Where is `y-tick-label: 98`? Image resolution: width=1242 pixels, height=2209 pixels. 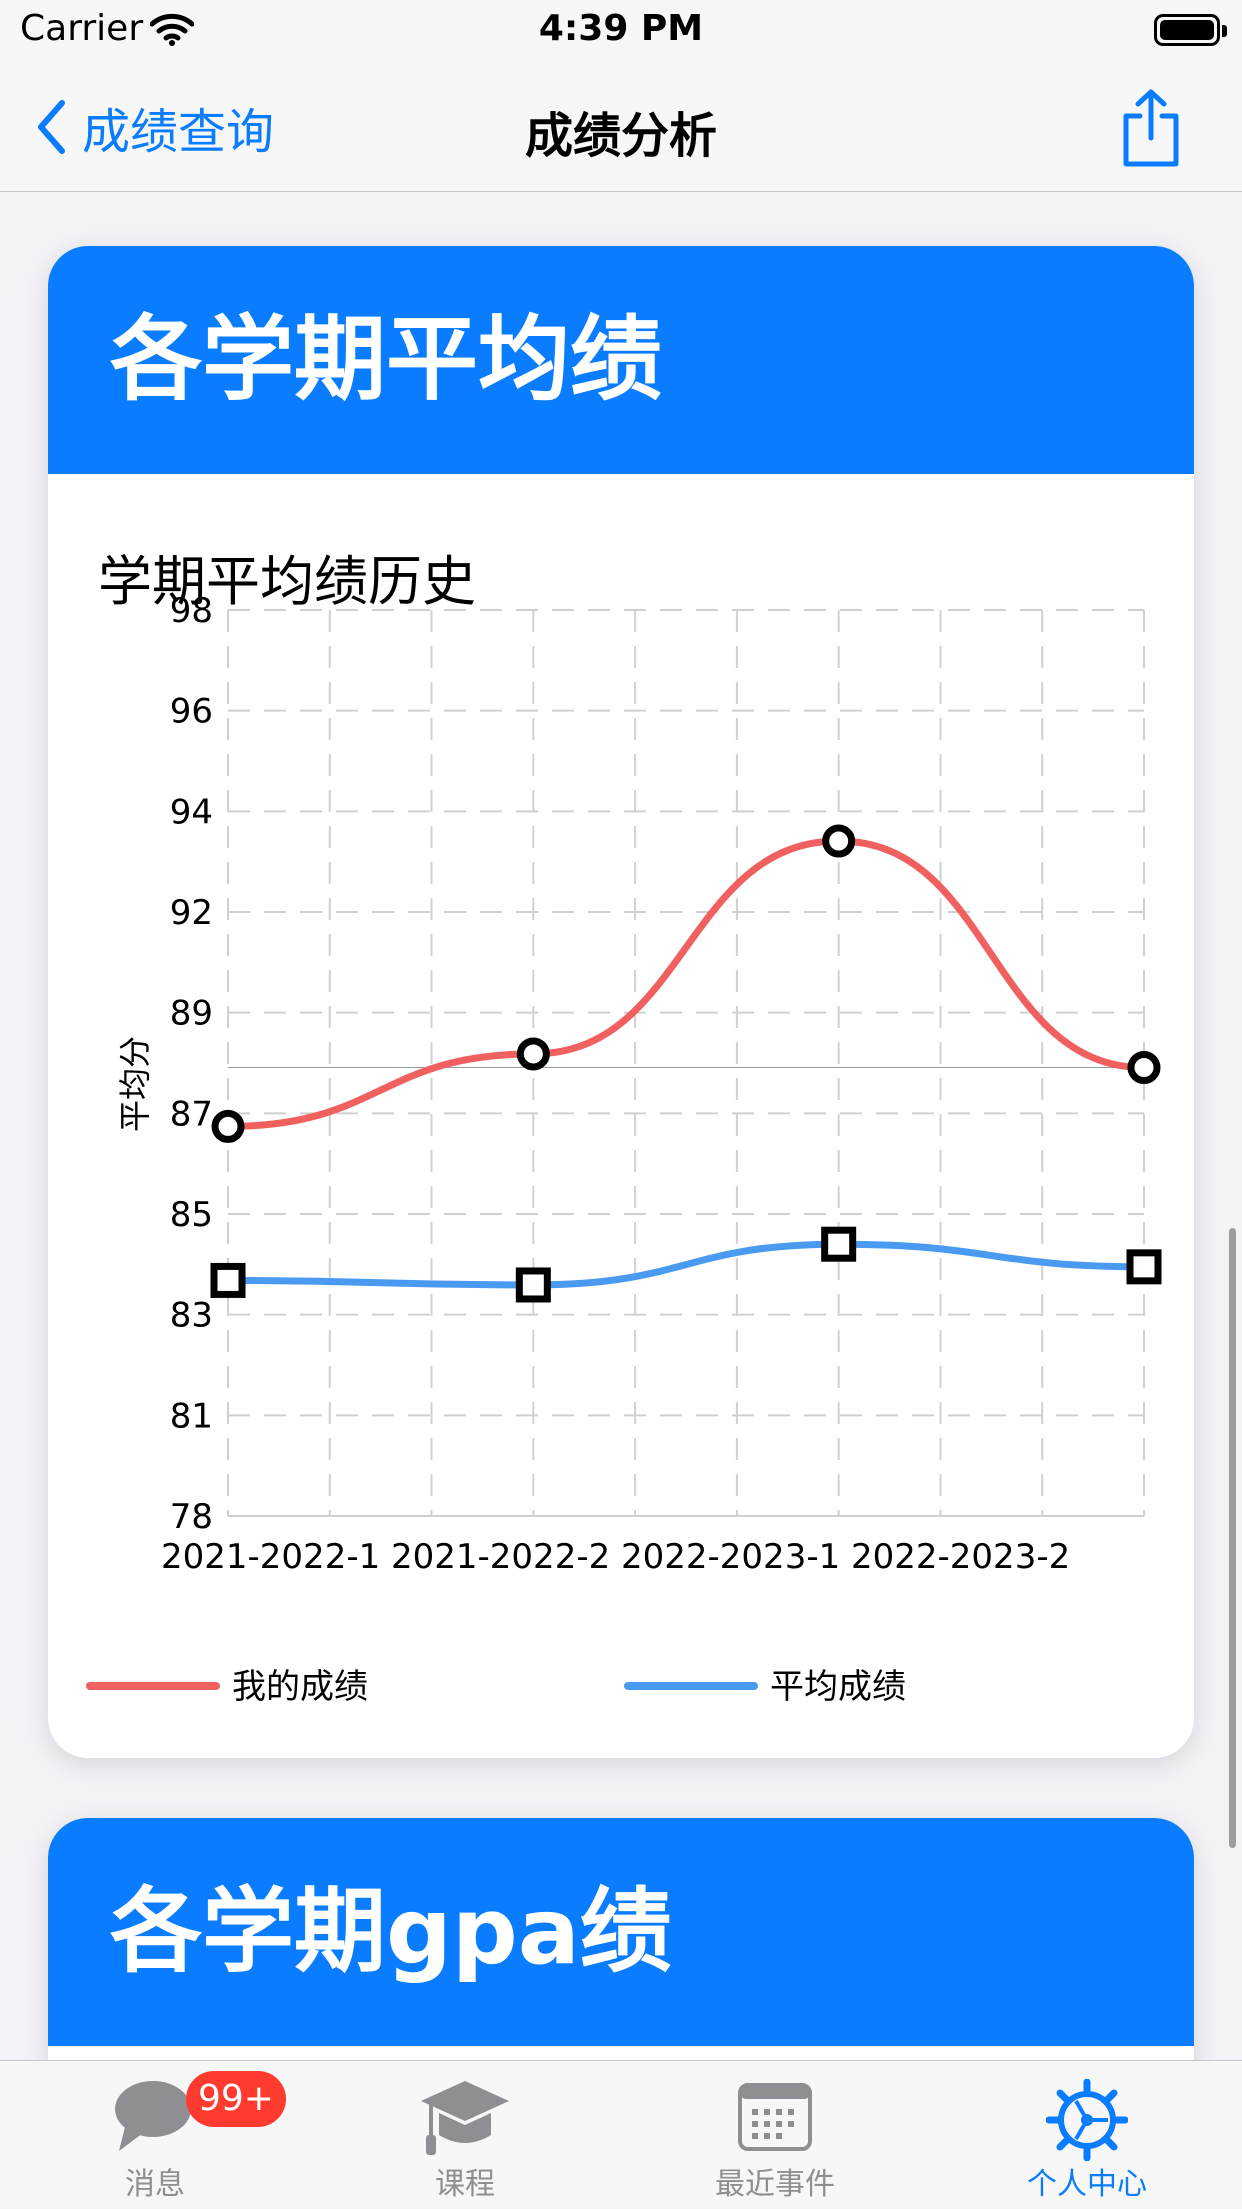
y-tick-label: 98 is located at coordinates (191, 611).